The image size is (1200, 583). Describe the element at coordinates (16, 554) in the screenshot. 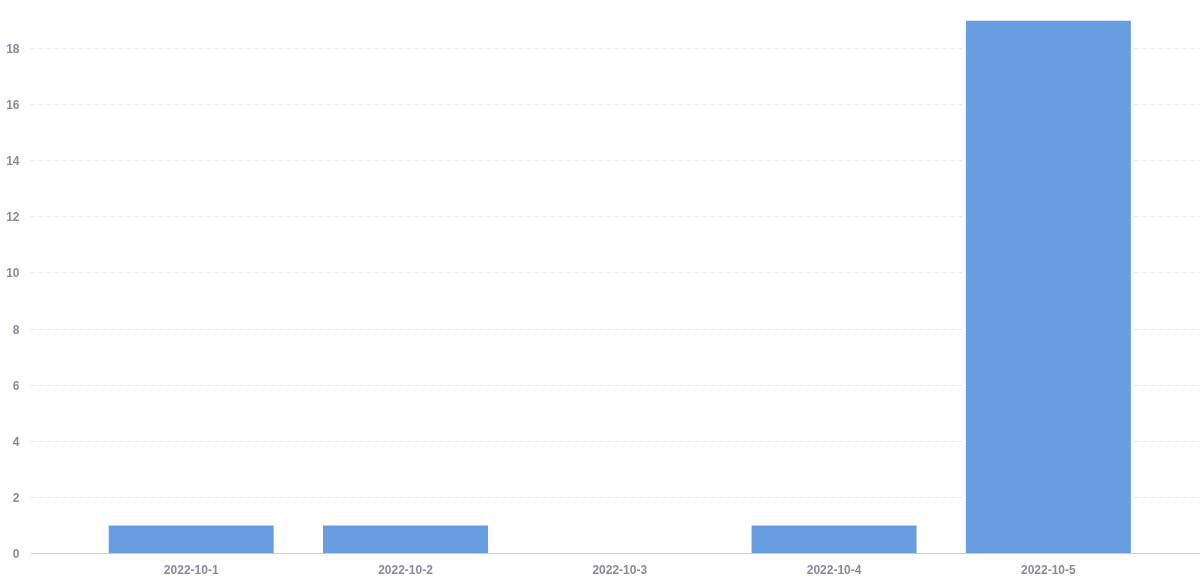

I see `y-tick-label: 0` at that location.